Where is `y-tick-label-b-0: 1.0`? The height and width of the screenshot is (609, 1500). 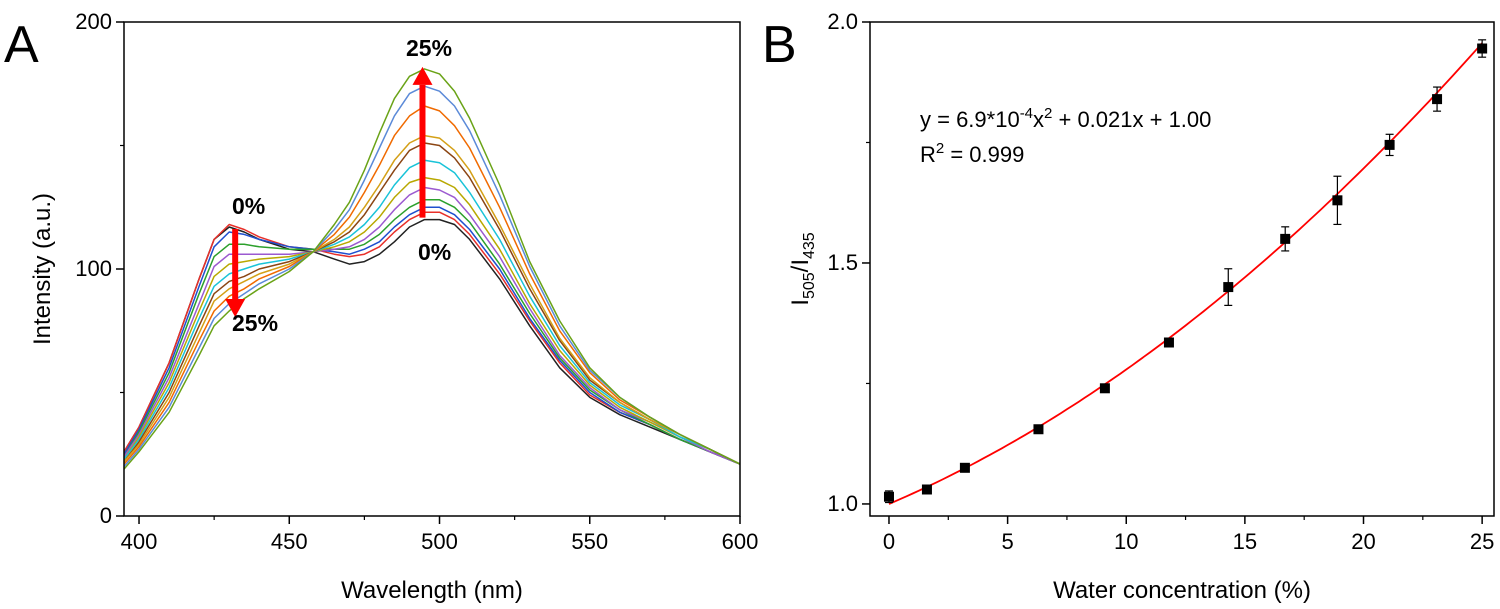 y-tick-label-b-0: 1.0 is located at coordinates (842, 503).